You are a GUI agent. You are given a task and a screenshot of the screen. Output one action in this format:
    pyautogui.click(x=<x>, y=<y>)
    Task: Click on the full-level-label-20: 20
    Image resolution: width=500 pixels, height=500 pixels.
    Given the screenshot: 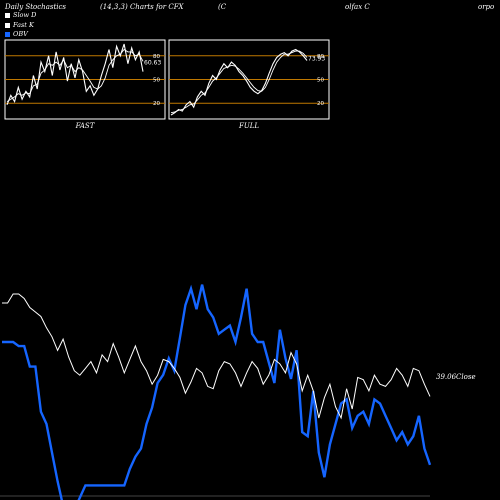 What is the action you would take?
    pyautogui.click(x=320, y=104)
    